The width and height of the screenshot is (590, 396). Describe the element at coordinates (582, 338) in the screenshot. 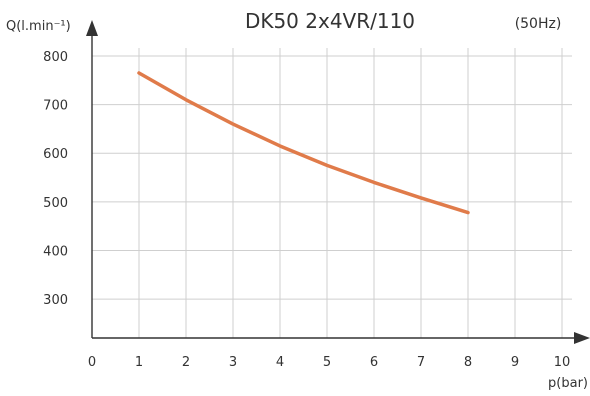

I see `x-axis-arrow-icon` at that location.